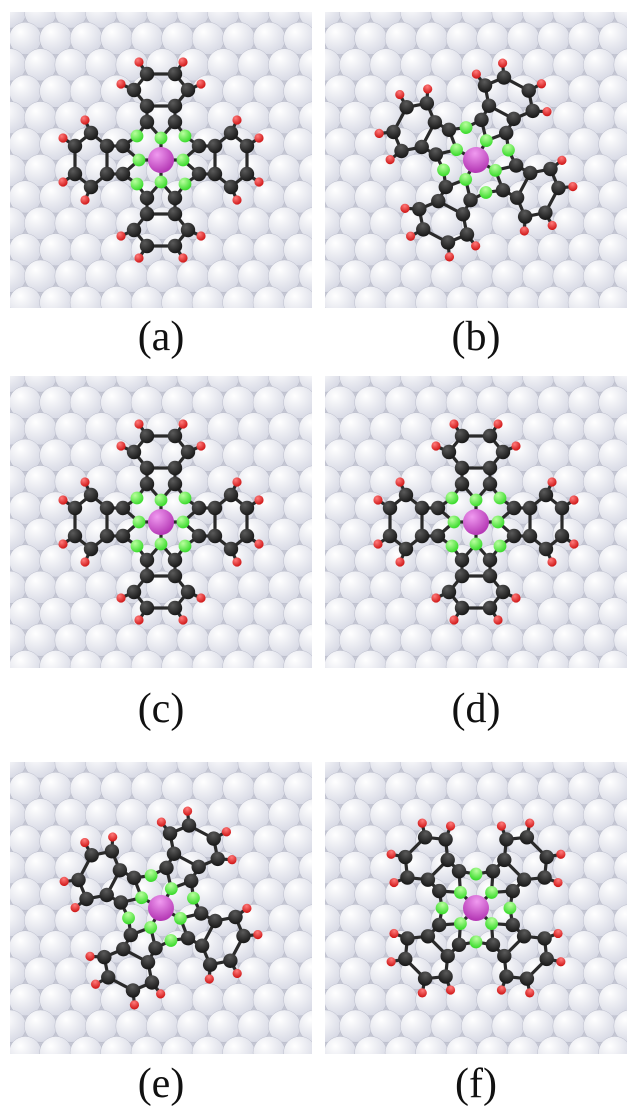 The width and height of the screenshot is (628, 1109). I want to click on panel-e, so click(161, 908).